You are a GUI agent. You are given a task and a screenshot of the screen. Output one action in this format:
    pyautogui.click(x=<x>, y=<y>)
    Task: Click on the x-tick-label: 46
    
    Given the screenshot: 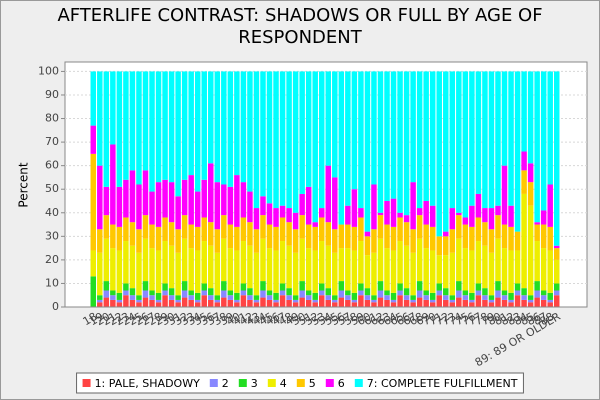 What is the action you would take?
    pyautogui.click(x=272, y=319)
    